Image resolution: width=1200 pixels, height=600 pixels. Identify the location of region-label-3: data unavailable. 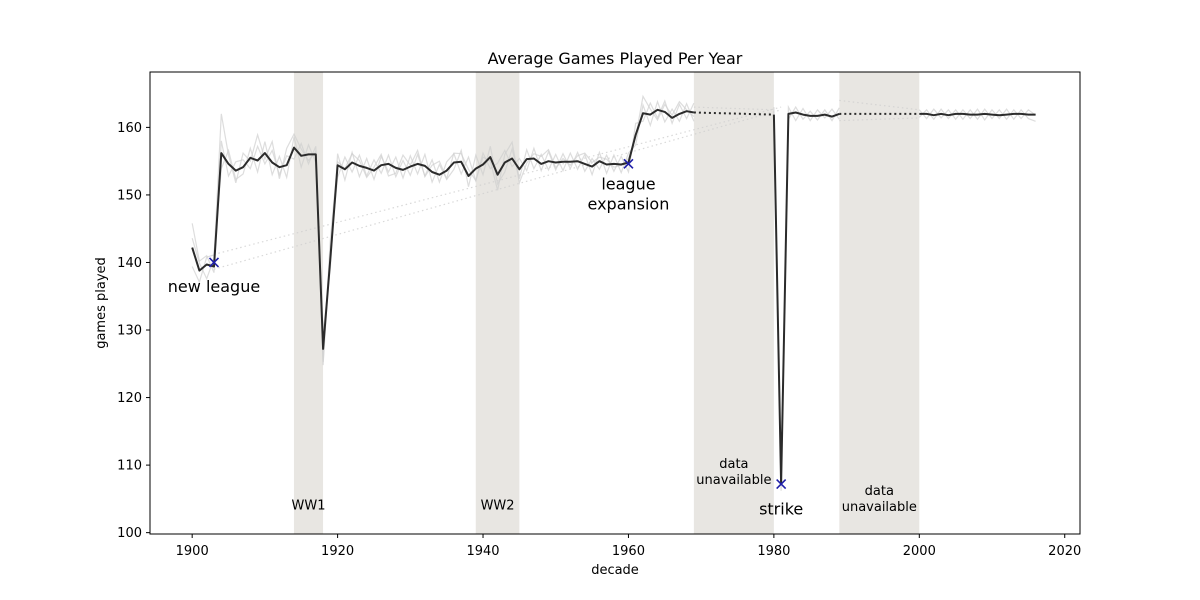
(879, 499).